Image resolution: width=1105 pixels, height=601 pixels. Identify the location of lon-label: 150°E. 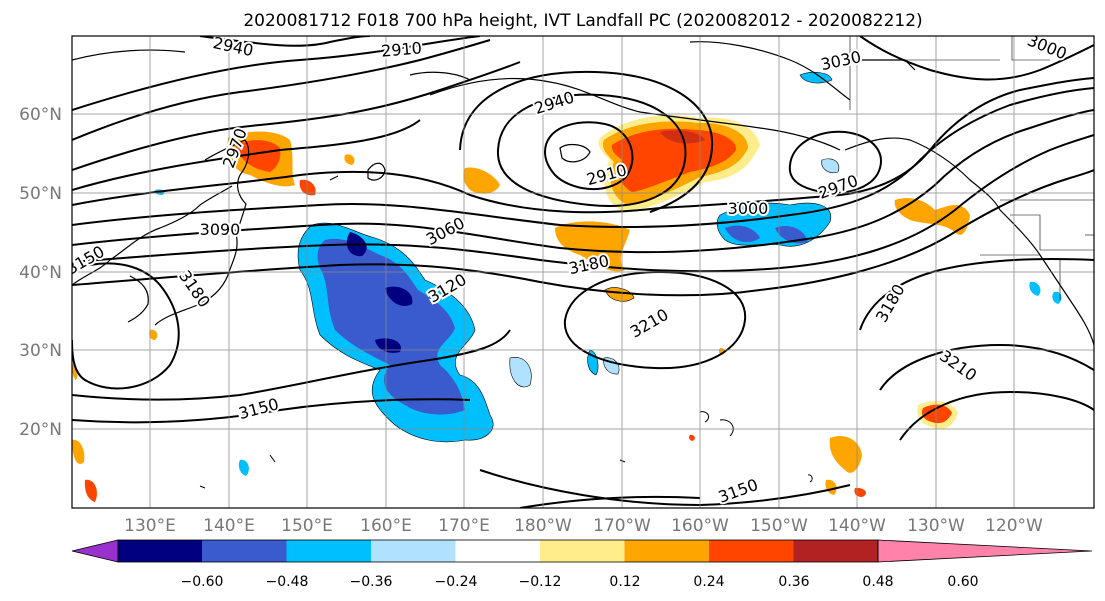
(307, 526).